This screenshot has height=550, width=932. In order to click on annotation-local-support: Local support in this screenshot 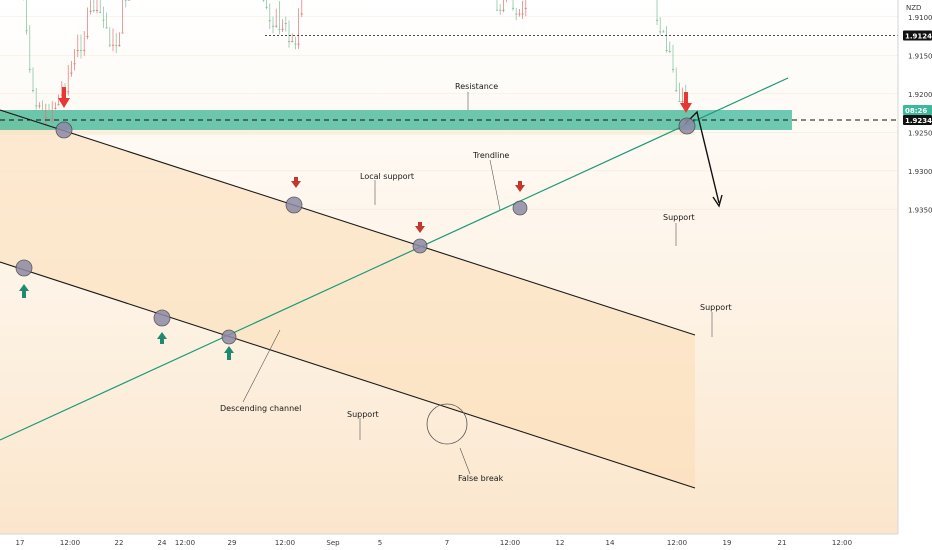, I will do `click(387, 176)`.